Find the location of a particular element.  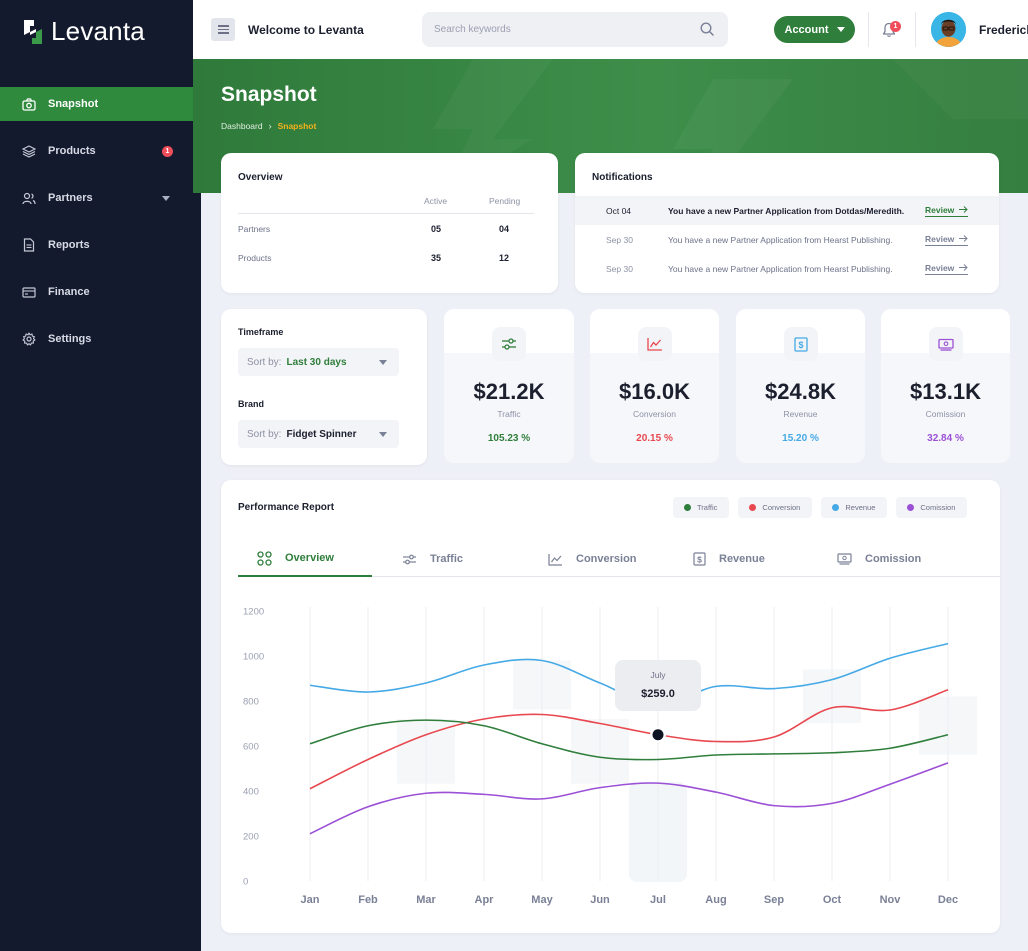

y-tick-label: 800 is located at coordinates (251, 702).